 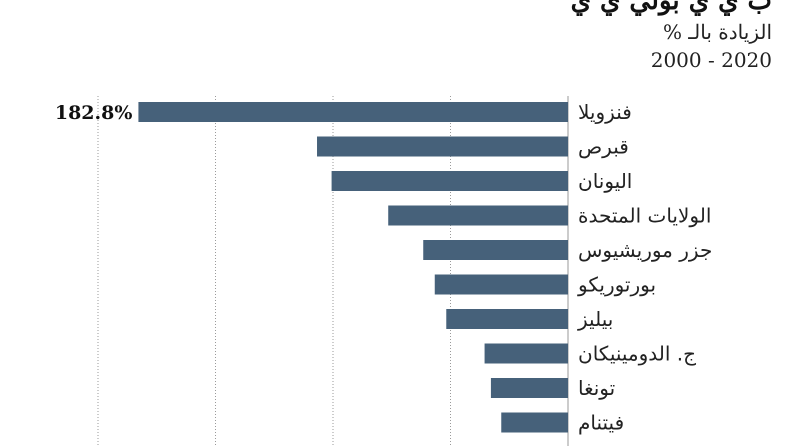 I want to click on category-label: بورتوريكو, so click(x=616, y=285).